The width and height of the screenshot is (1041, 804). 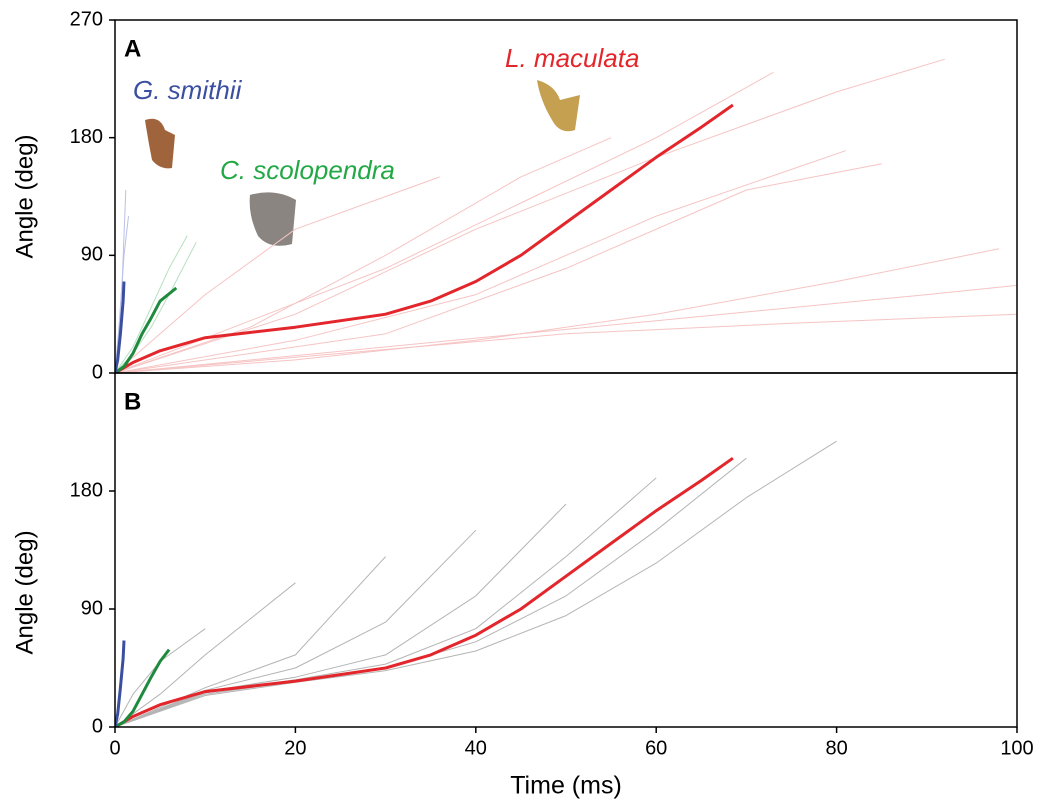 What do you see at coordinates (566, 786) in the screenshot?
I see `x-axis-label: Time (ms)` at bounding box center [566, 786].